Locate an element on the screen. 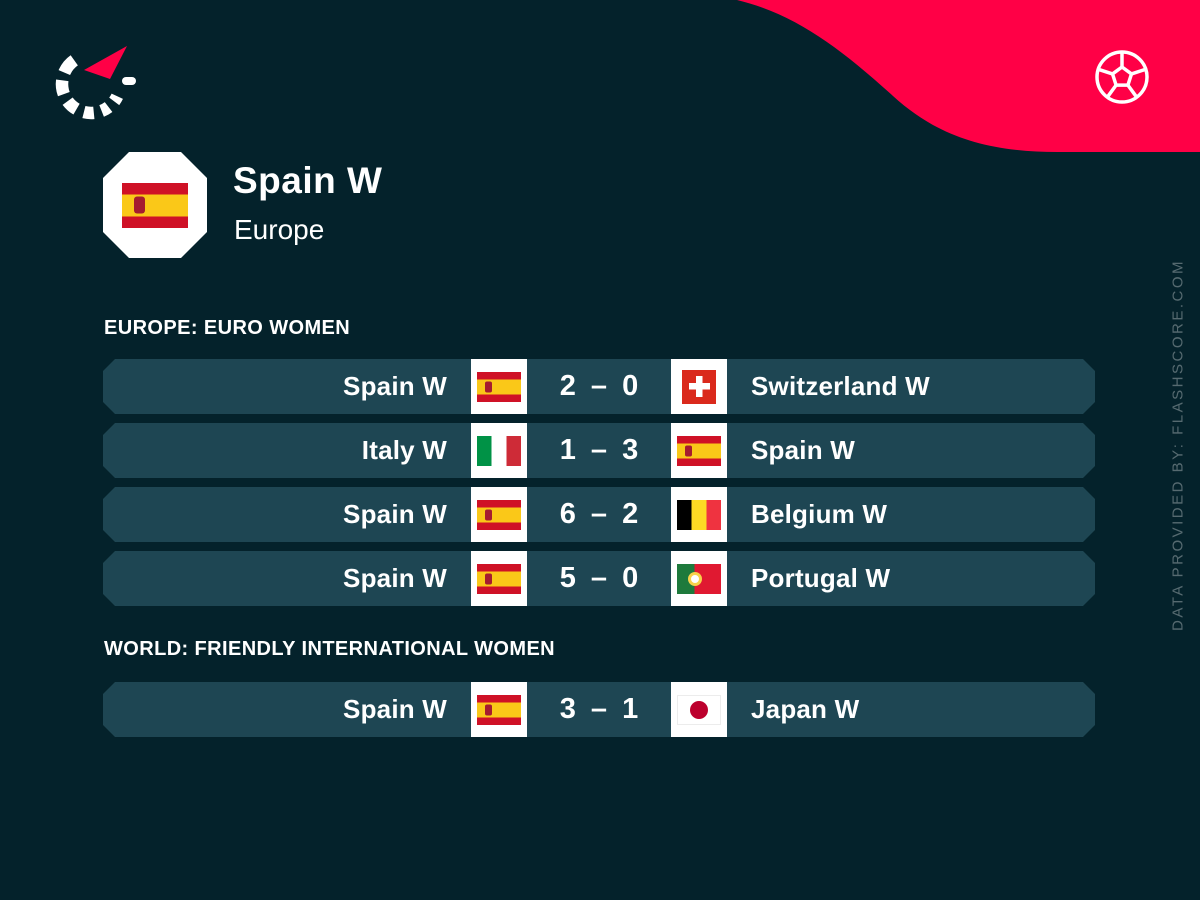 The image size is (1200, 900). home-team-name: Italy W is located at coordinates (404, 450).